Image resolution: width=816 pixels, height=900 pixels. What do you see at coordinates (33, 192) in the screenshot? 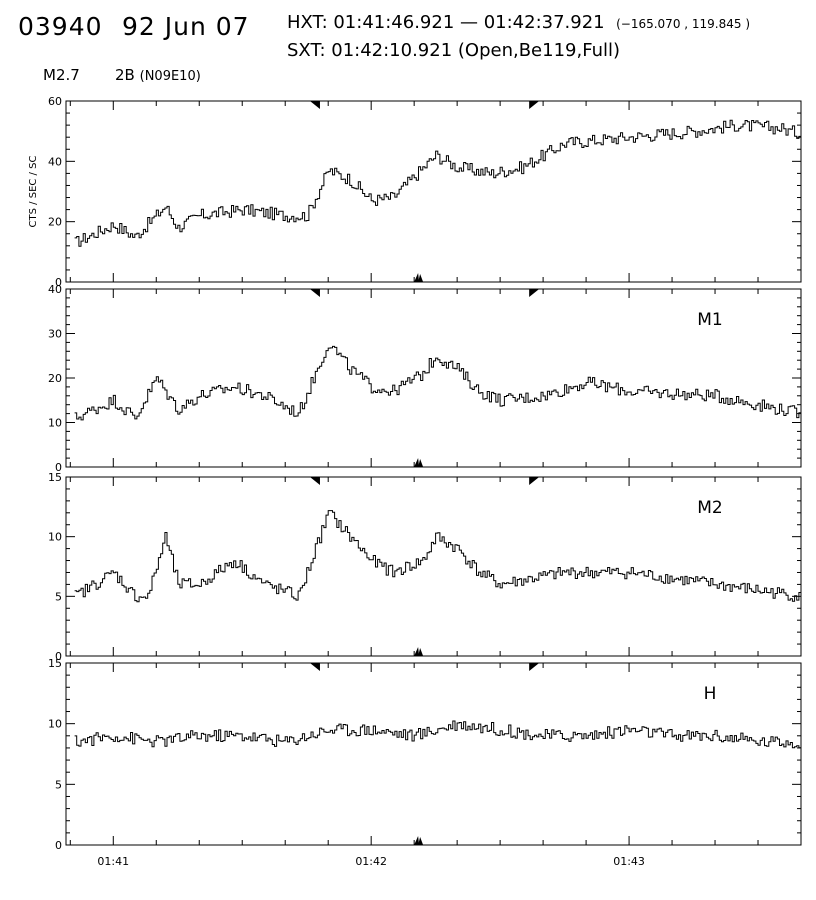
I see `y-axis-label: CTS / SEC / SC` at bounding box center [33, 192].